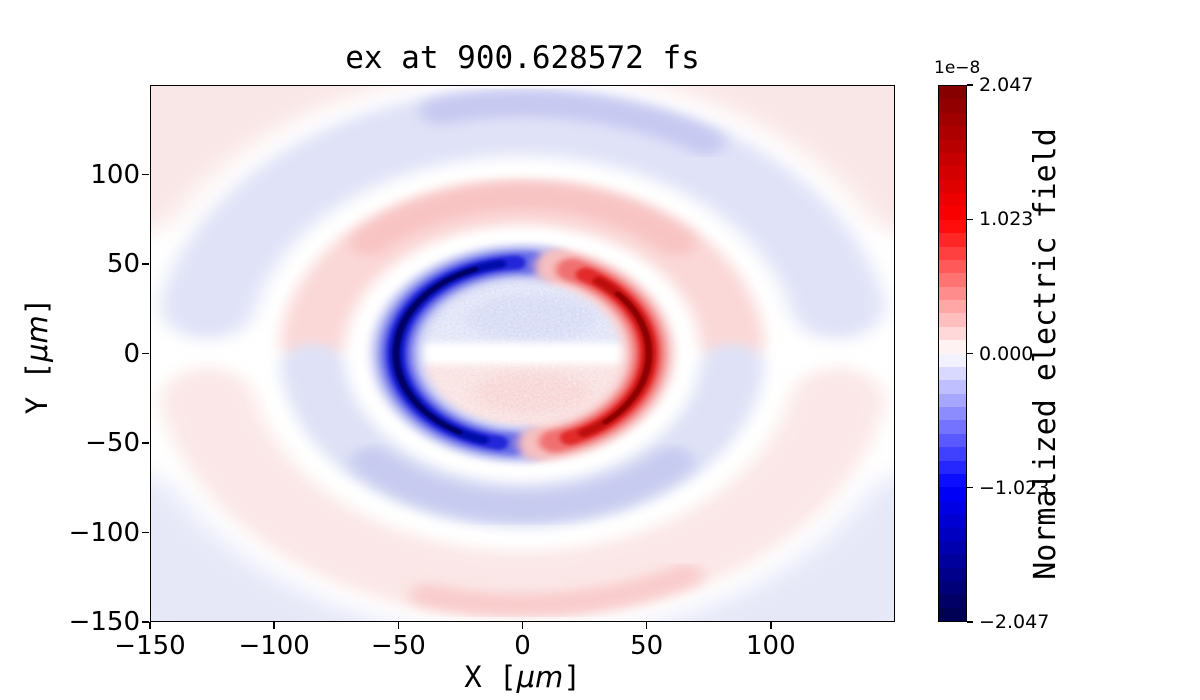  I want to click on blue-crescent-peak, so click(435, 350).